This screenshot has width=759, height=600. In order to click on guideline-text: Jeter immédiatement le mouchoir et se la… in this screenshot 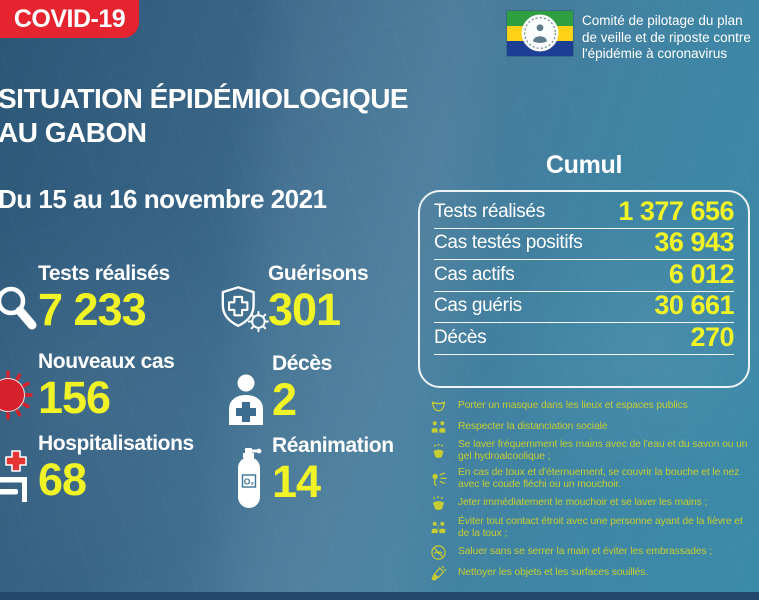, I will do `click(583, 503)`.